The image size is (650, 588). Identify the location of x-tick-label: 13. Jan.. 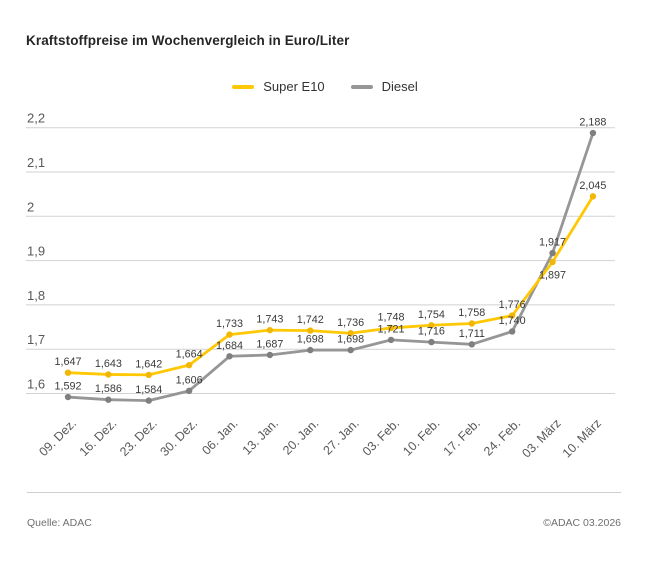
(260, 436).